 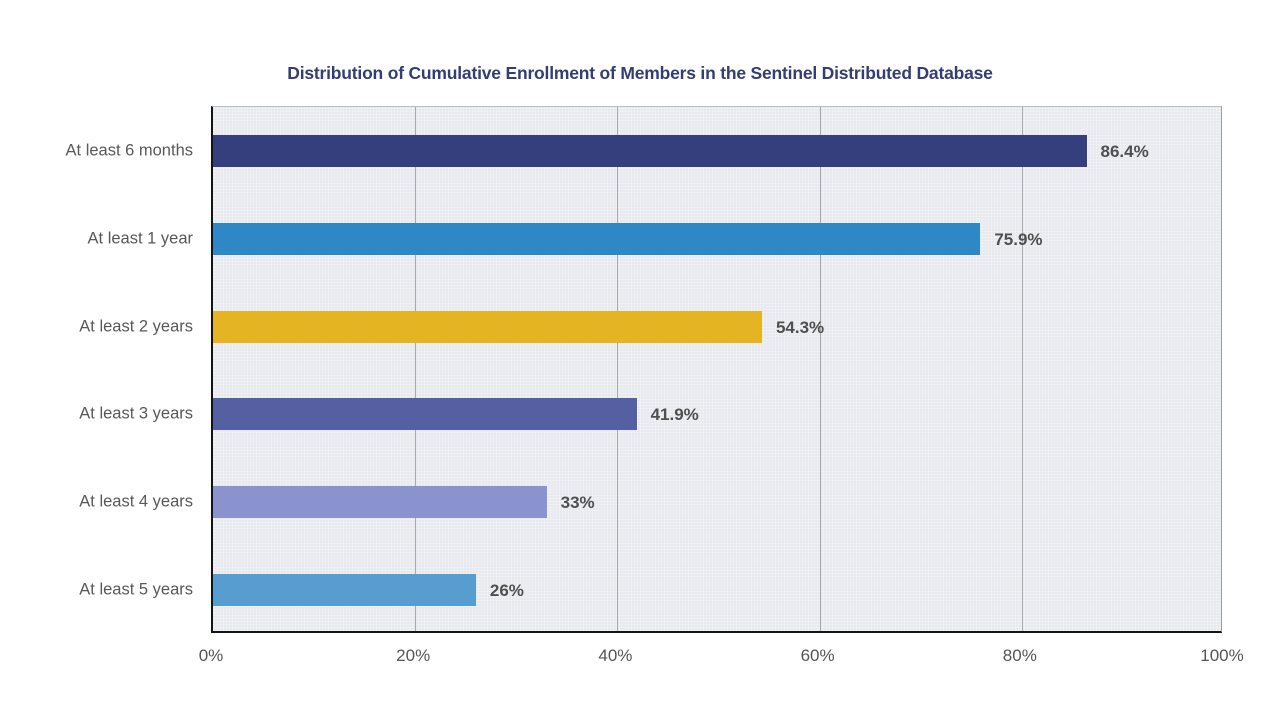 I want to click on x-axis-tick-20%: 20%, so click(x=413, y=655).